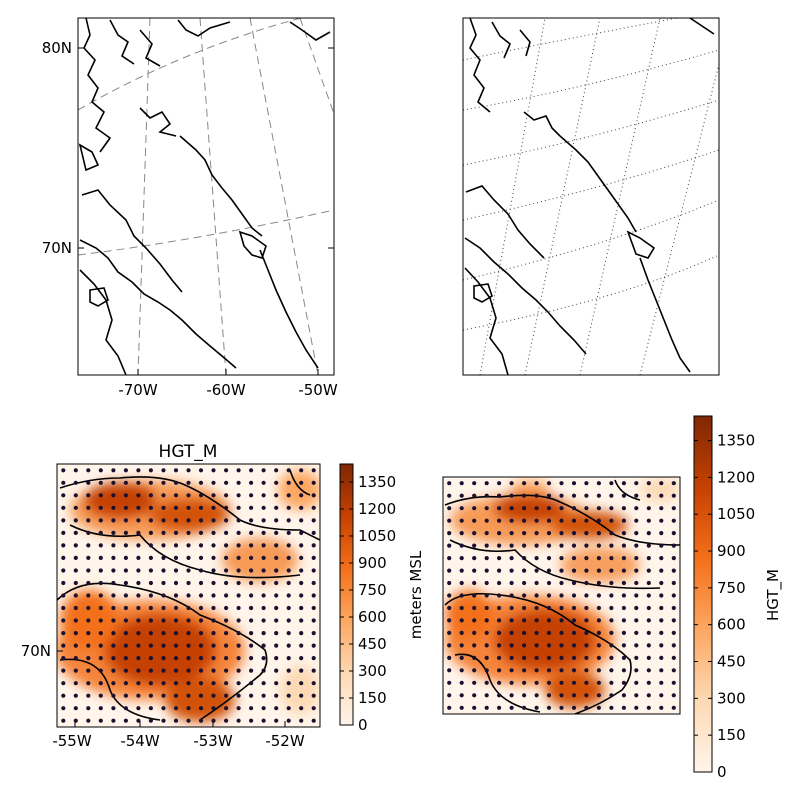  What do you see at coordinates (363, 725) in the screenshot?
I see `colorbar-tick-label: 0` at bounding box center [363, 725].